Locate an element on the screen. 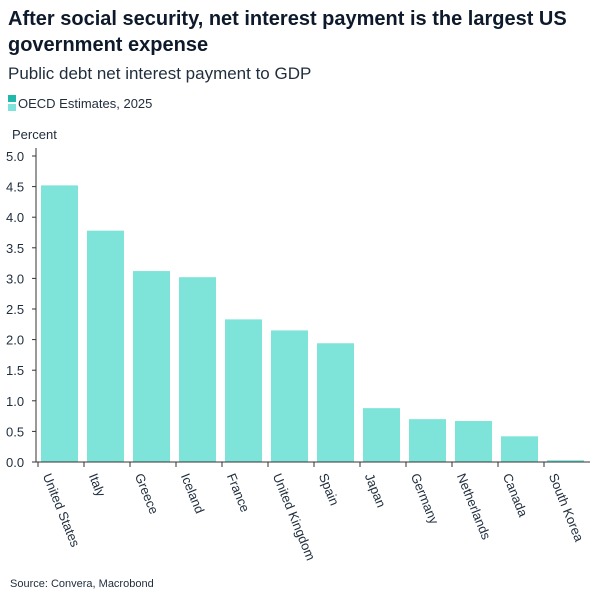 Image resolution: width=606 pixels, height=606 pixels. y-tick-label: 2.5 is located at coordinates (15, 309).